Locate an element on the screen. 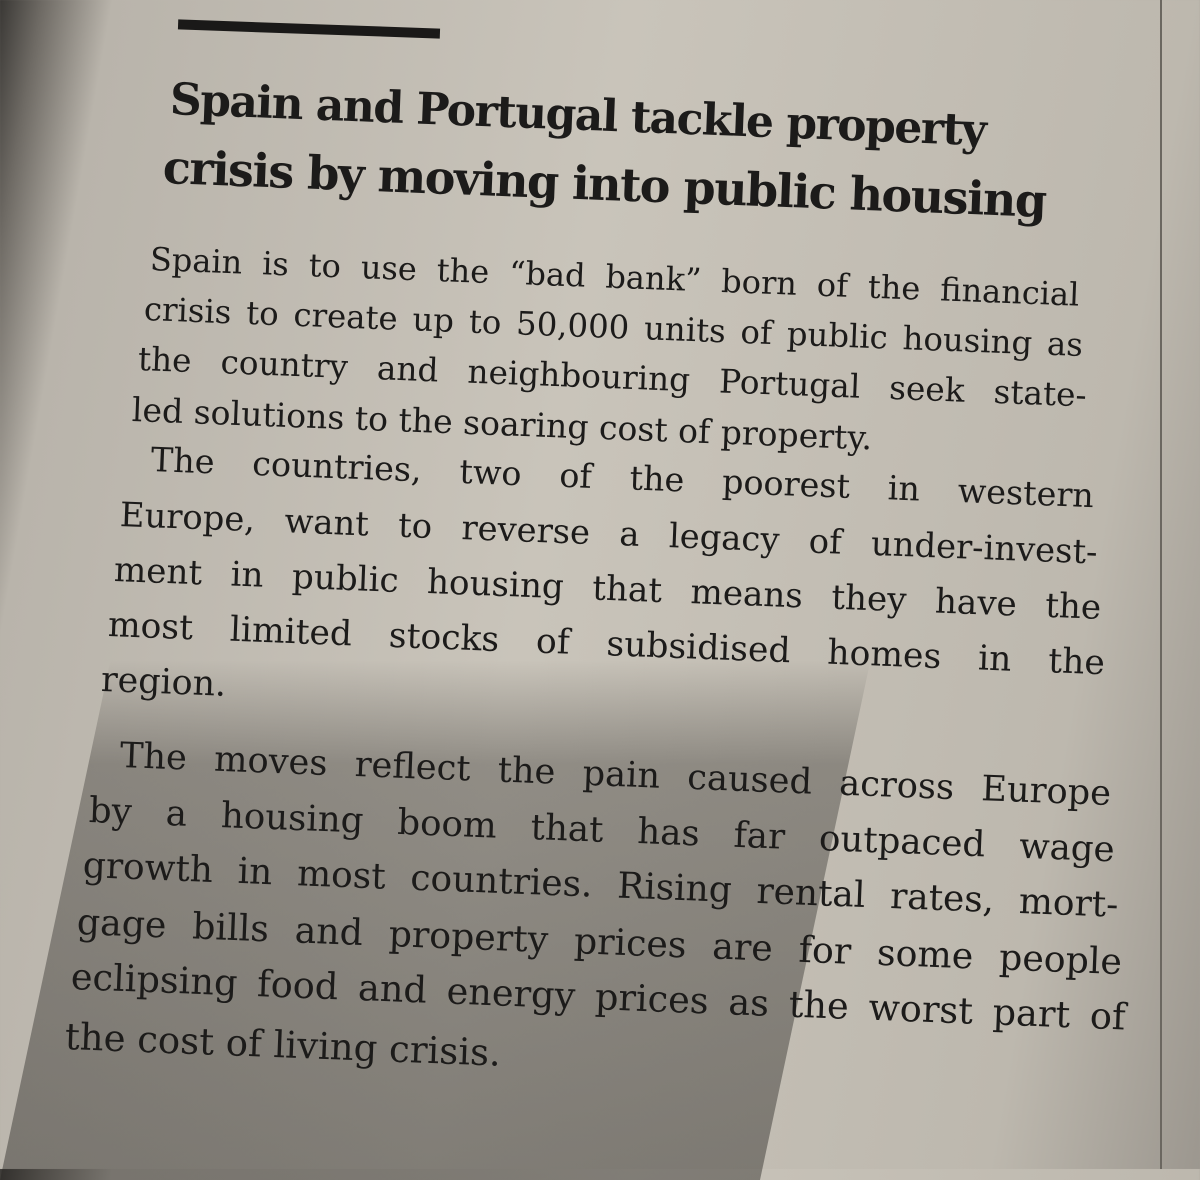 This screenshot has height=1180, width=1200. body-line: region. is located at coordinates (164, 682).